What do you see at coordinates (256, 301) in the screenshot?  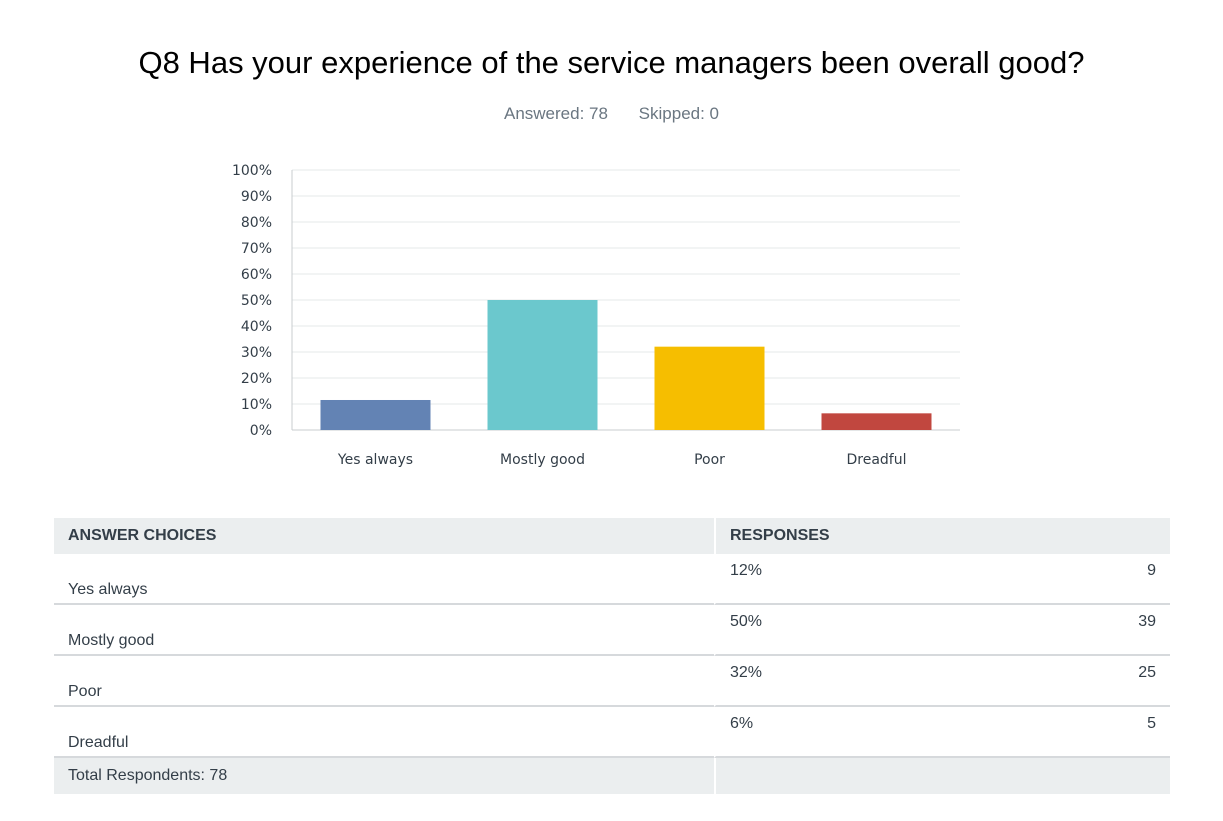 I see `y-tick-label: 50%` at bounding box center [256, 301].